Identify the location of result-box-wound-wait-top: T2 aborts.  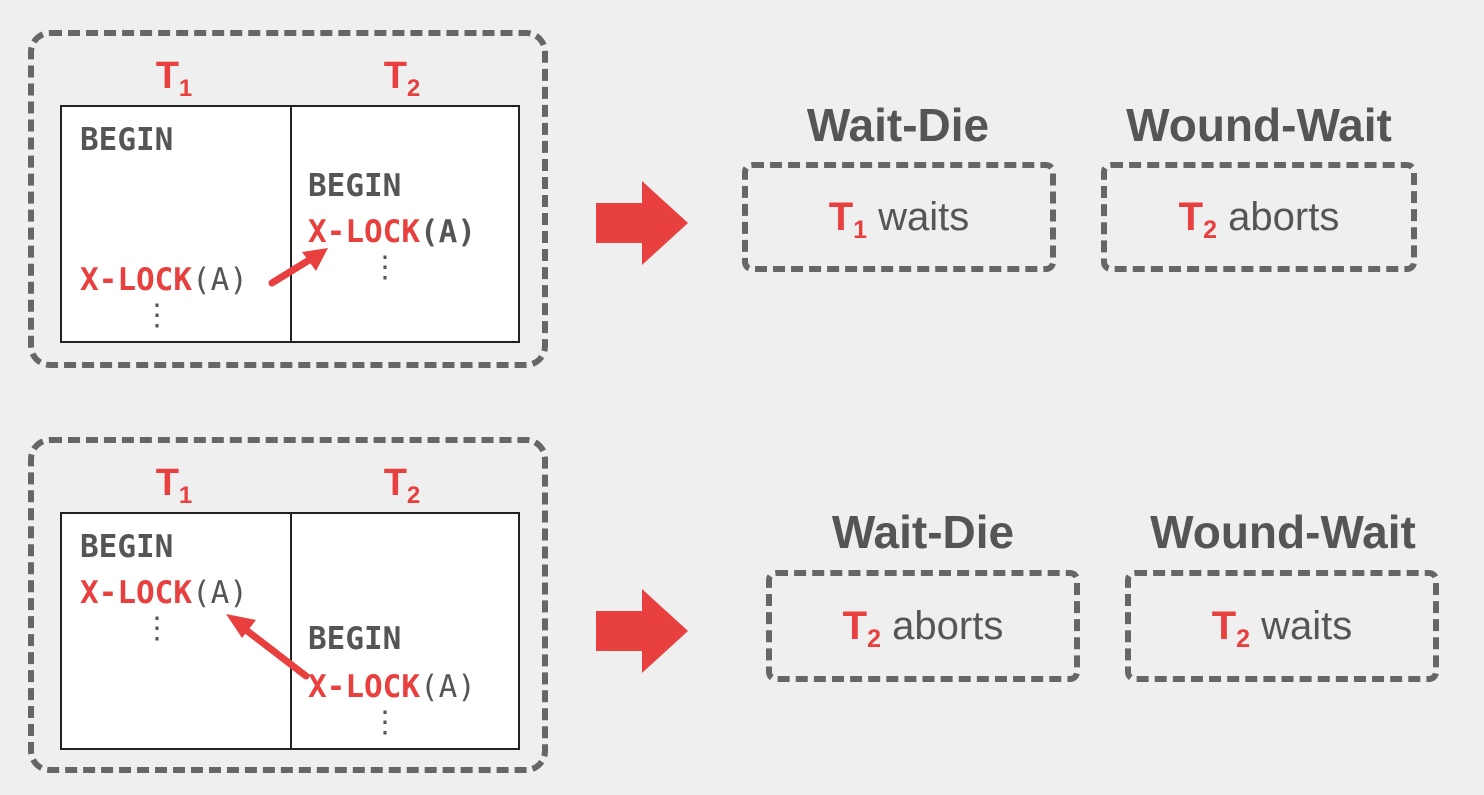
(1259, 217).